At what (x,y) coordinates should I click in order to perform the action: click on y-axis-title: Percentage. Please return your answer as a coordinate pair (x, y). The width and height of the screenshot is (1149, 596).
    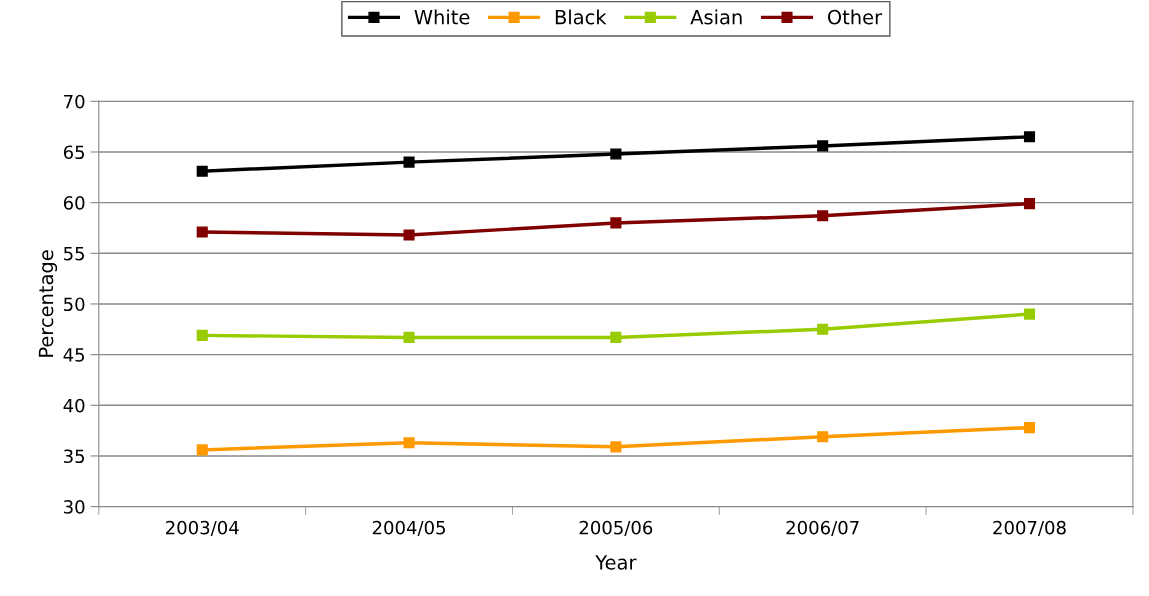
    Looking at the image, I should click on (48, 303).